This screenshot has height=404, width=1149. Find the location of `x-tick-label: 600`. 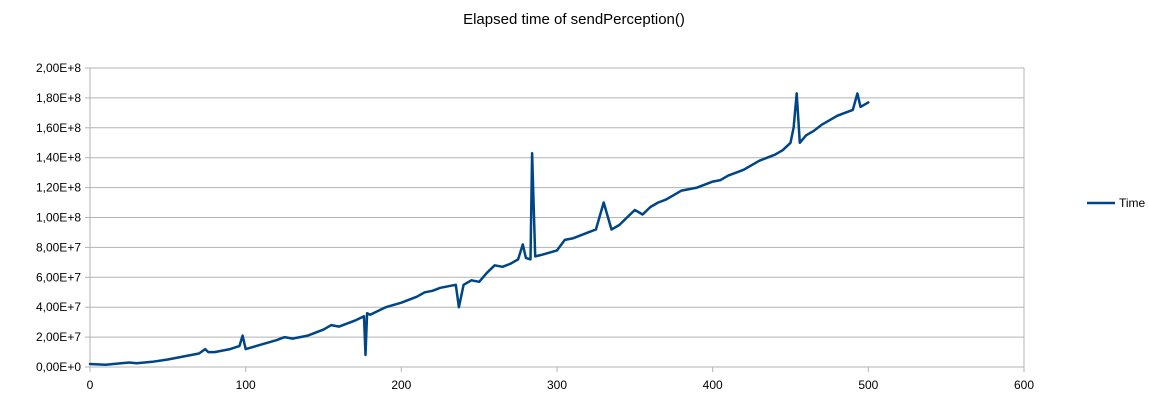

x-tick-label: 600 is located at coordinates (1024, 385).